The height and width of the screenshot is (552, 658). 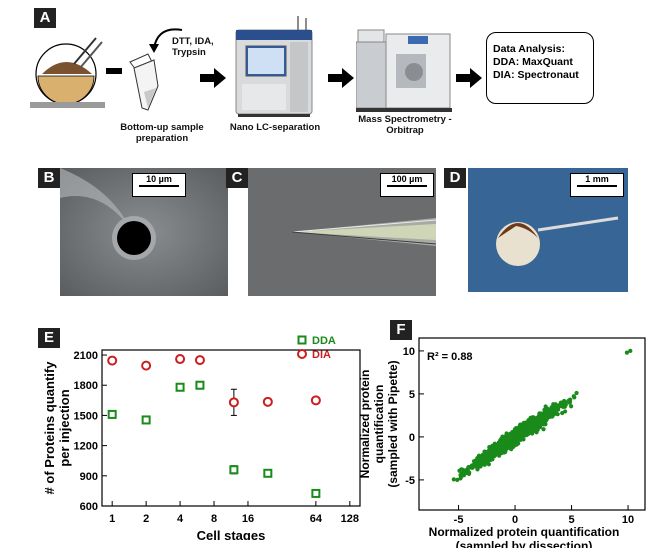 I want to click on r-squared-label: R² = 0.88, so click(x=450, y=357).